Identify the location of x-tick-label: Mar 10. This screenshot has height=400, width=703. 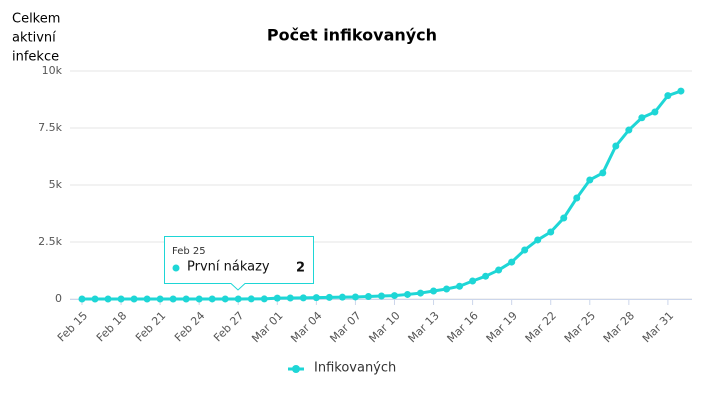
(384, 327).